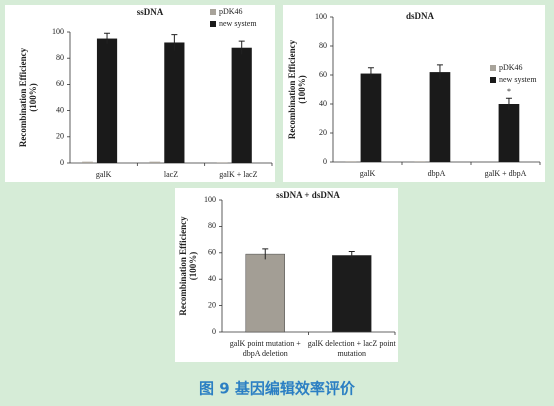 This screenshot has height=406, width=554. Describe the element at coordinates (352, 353) in the screenshot. I see `x-tick-label: mutation` at that location.